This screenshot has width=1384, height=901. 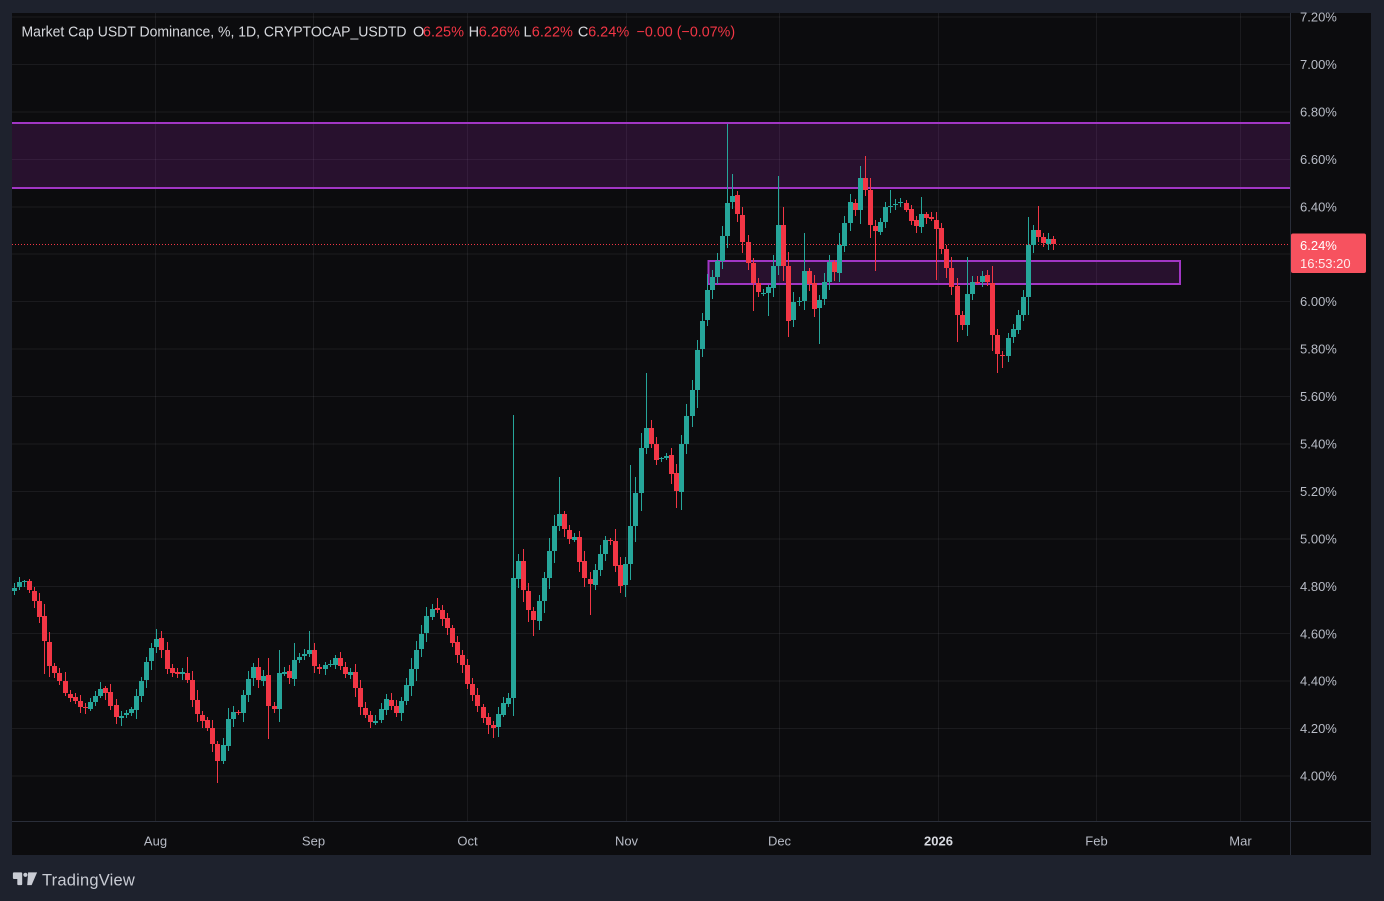 I want to click on svg-text: C, so click(x=583, y=33).